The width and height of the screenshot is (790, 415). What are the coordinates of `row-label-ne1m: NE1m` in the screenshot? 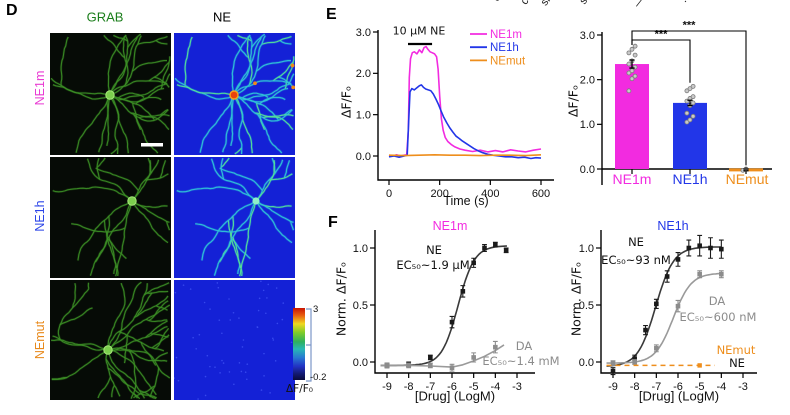 It's located at (40, 88).